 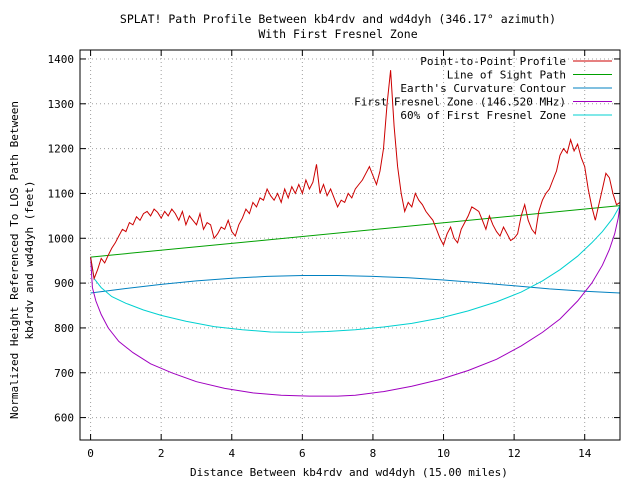 What do you see at coordinates (64, 373) in the screenshot?
I see `y-tick-label: 700` at bounding box center [64, 373].